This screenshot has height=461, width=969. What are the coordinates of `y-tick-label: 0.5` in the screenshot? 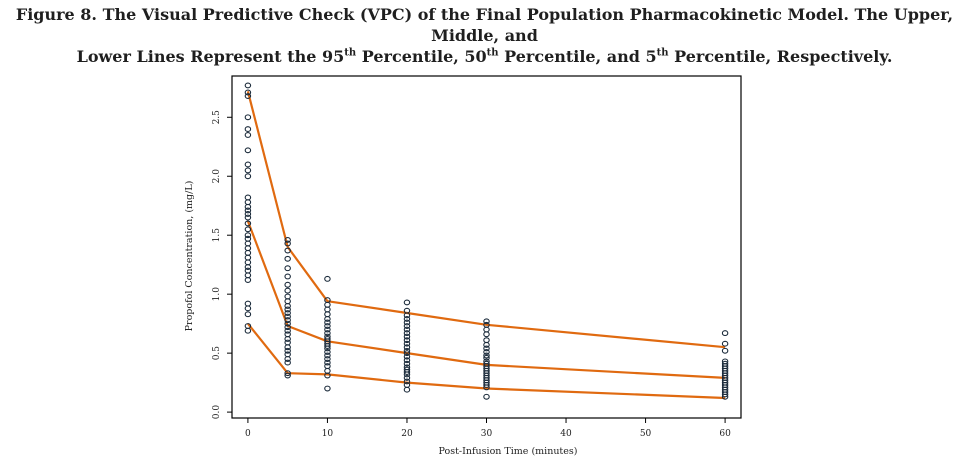 It's located at (217, 353).